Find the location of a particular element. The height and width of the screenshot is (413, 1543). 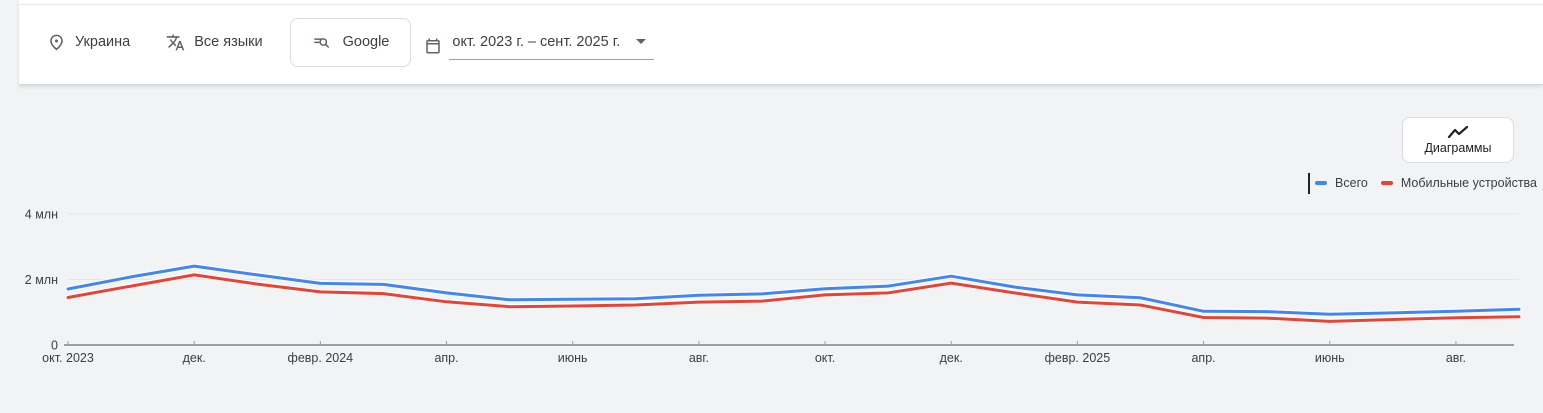

y-axis-label: 2 млн is located at coordinates (41, 280).